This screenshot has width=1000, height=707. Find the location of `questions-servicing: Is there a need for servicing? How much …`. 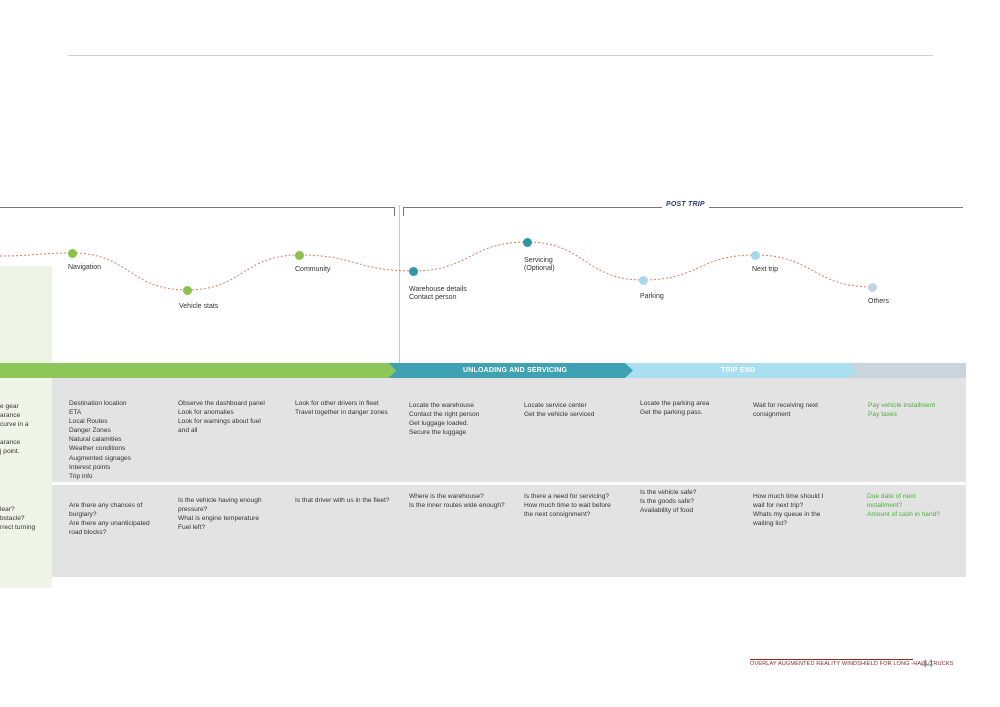

questions-servicing: Is there a need for servicing? How much … is located at coordinates (567, 506).